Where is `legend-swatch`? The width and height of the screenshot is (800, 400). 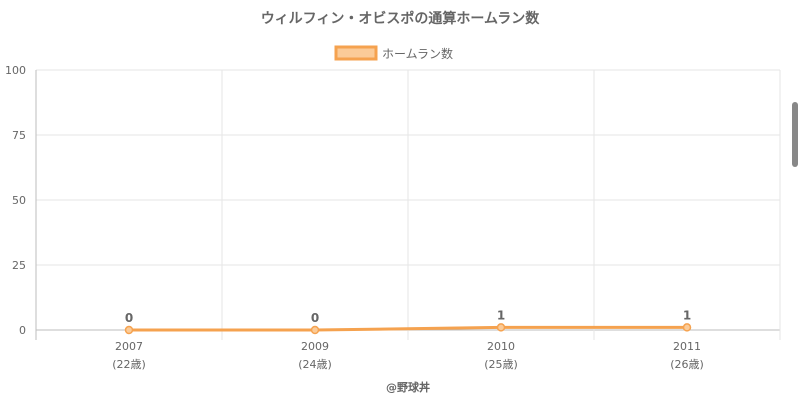
legend-swatch is located at coordinates (356, 53).